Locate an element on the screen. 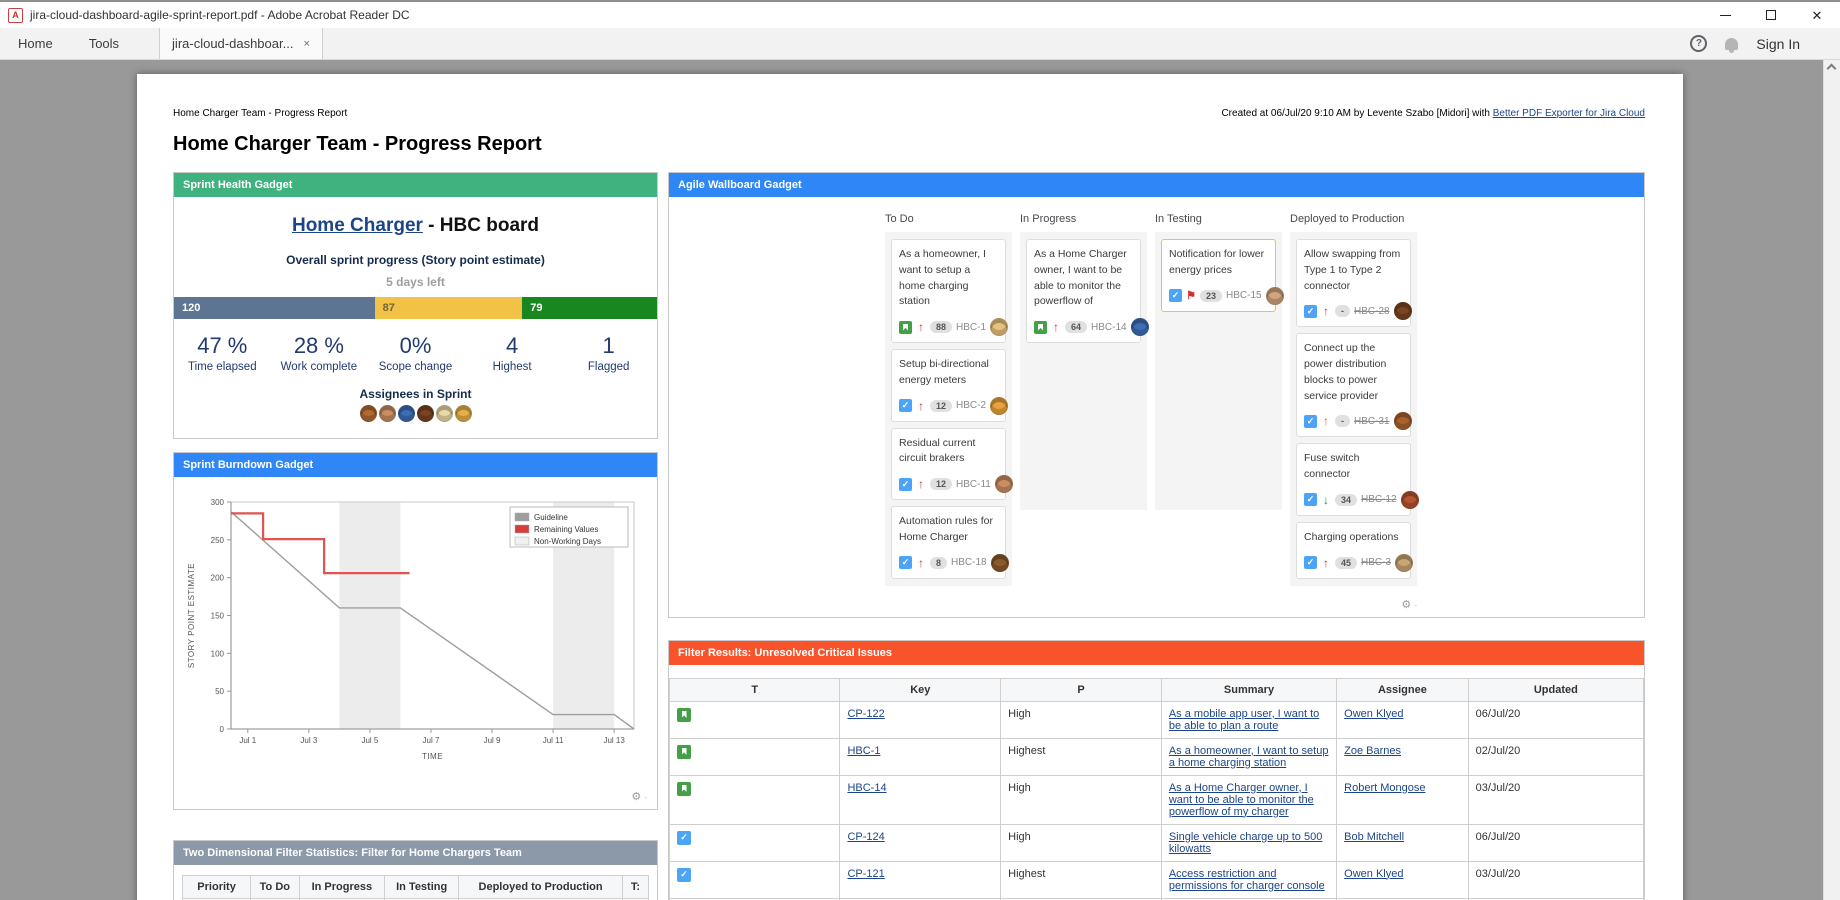  sprint-health-header: Sprint Health Gadget is located at coordinates (415, 185).